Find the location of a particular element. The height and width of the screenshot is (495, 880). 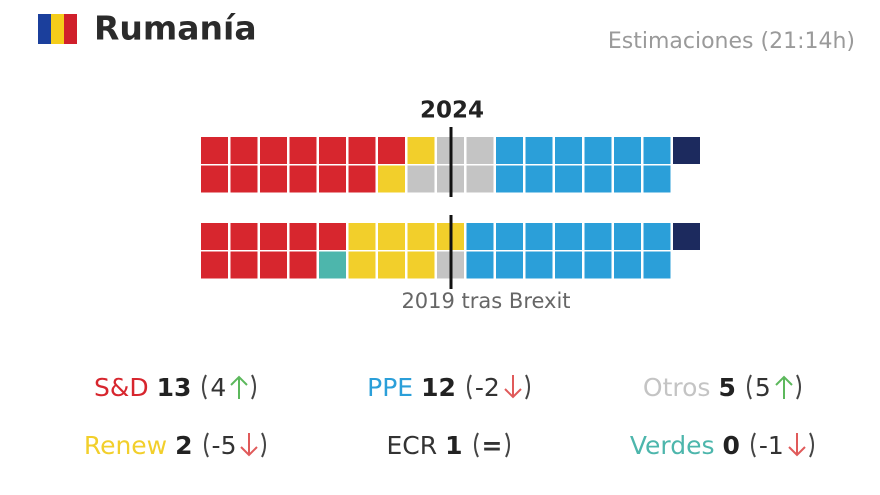

series-label: 2024 is located at coordinates (452, 111).